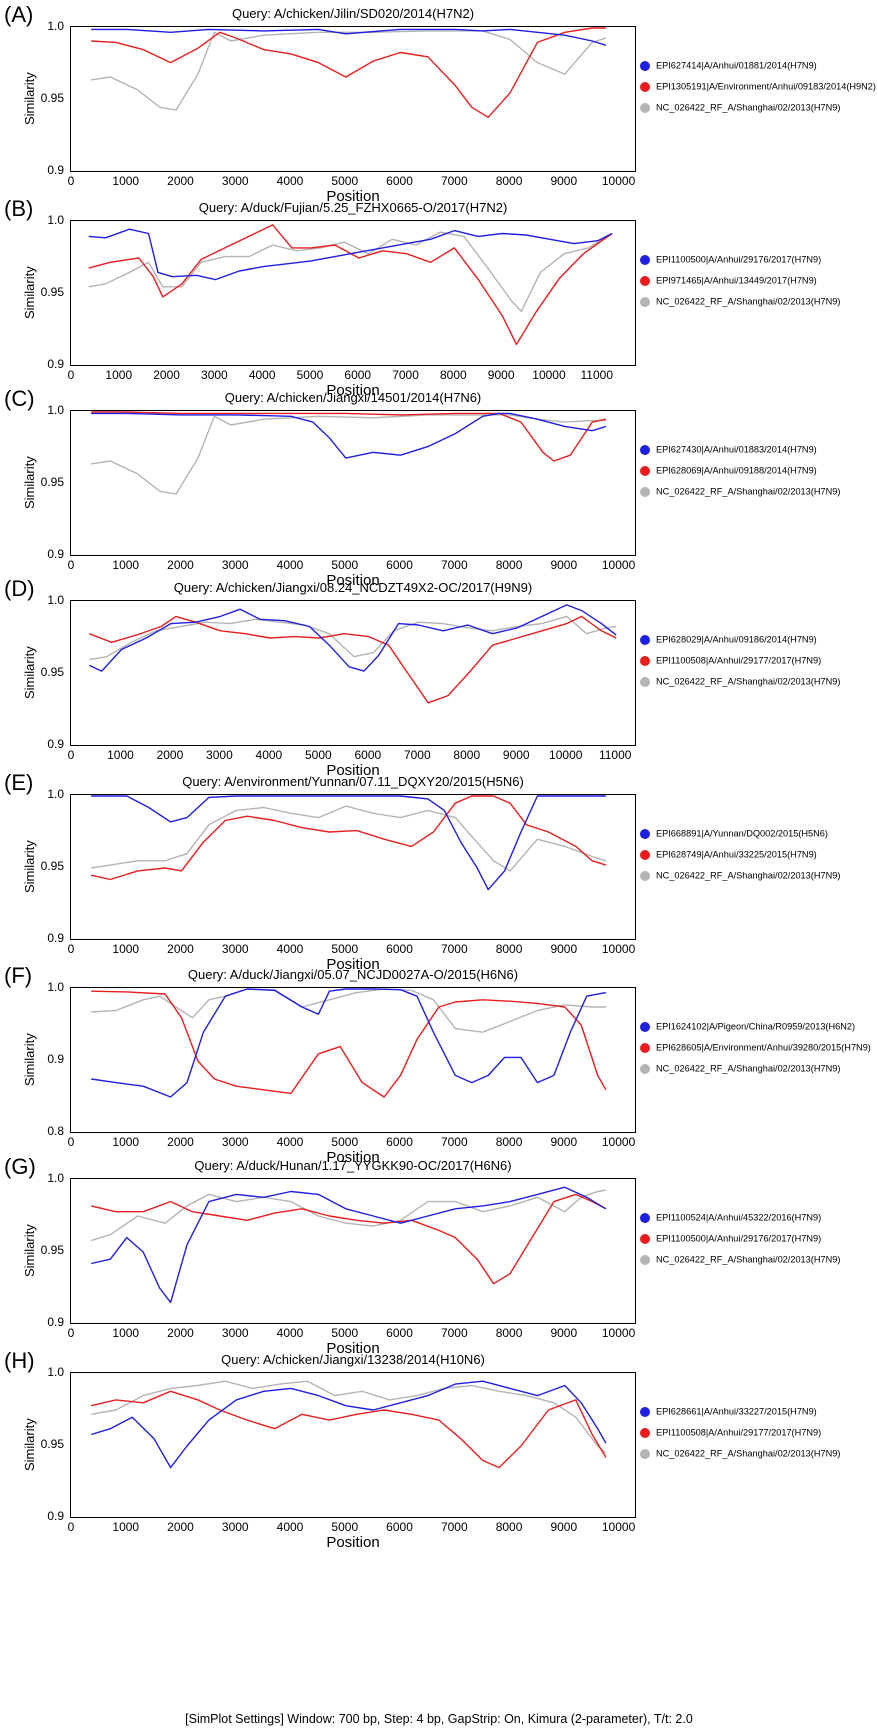 The width and height of the screenshot is (878, 1733). Describe the element at coordinates (740, 454) in the screenshot. I see `legend-item: EPI627430|A/Anhui/01883/2014(H7N9)` at that location.